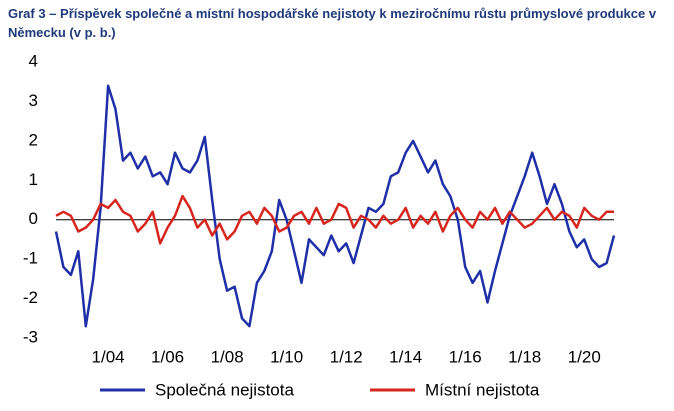 The height and width of the screenshot is (411, 674). What do you see at coordinates (334, 219) in the screenshot?
I see `series-line` at bounding box center [334, 219].